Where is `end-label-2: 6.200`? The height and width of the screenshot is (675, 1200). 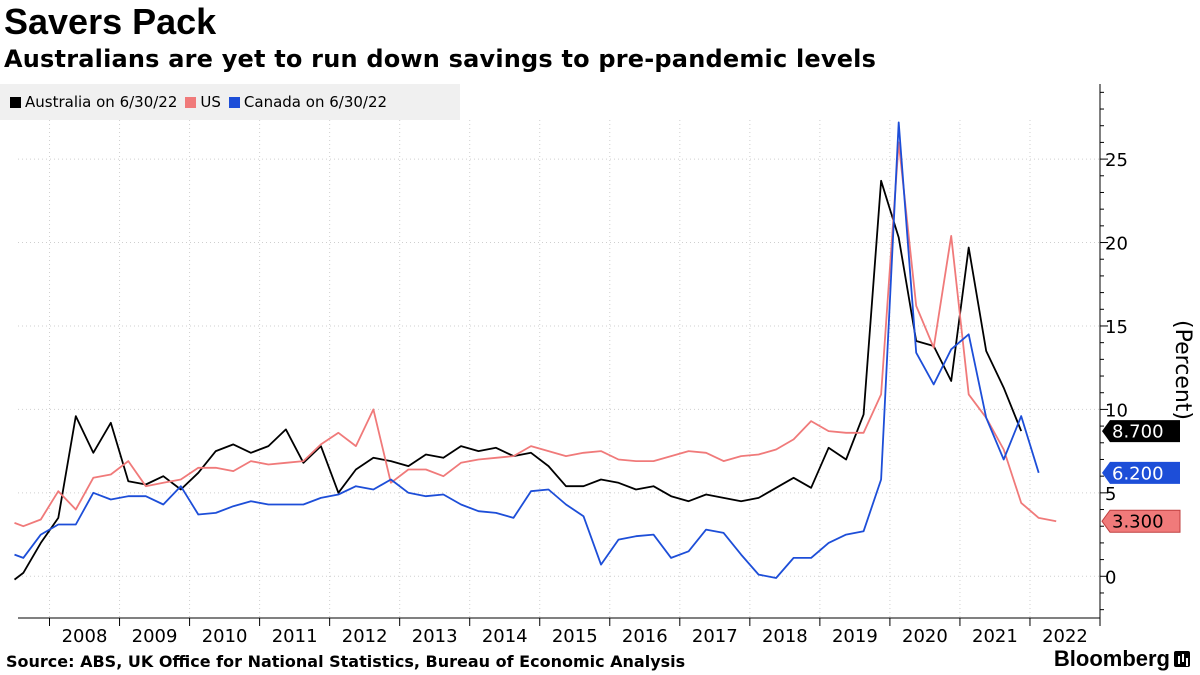
end-label-2: 6.200 is located at coordinates (1138, 473).